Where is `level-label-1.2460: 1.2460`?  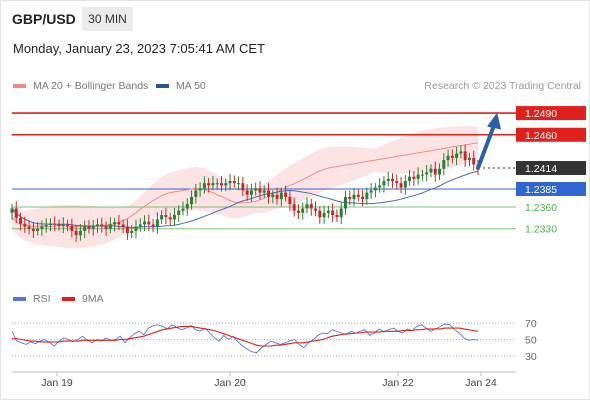
level-label-1.2460: 1.2460 is located at coordinates (541, 136).